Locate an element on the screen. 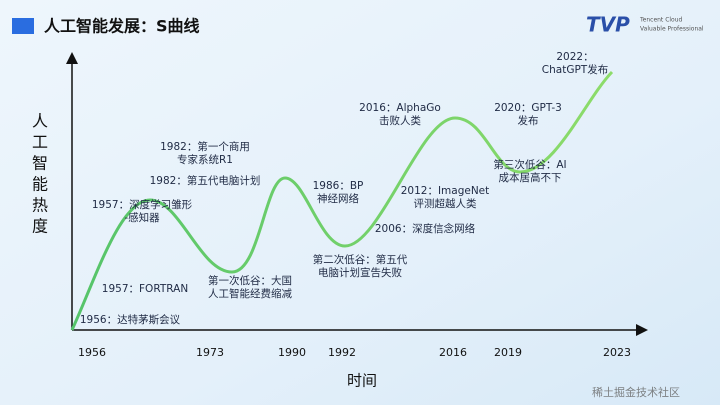 Image resolution: width=720 pixels, height=405 pixels. annotation: -感知器 is located at coordinates (142, 217).